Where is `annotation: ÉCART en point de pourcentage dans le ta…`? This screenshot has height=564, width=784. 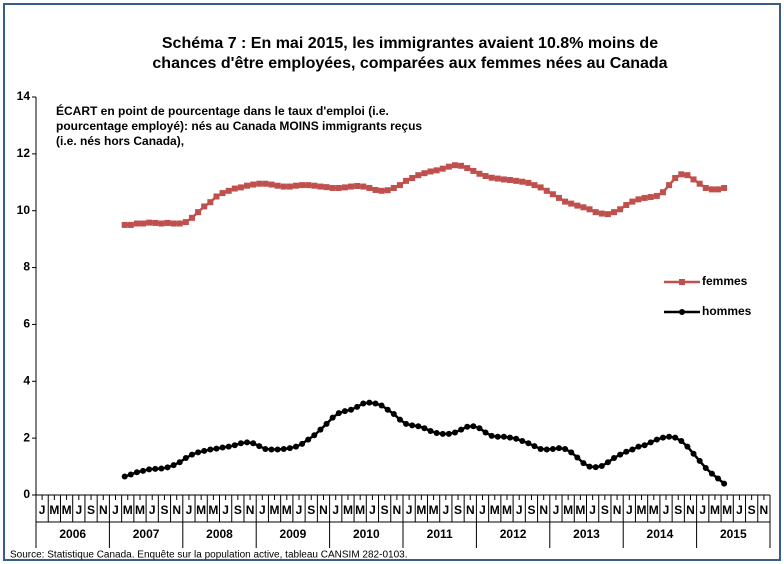 annotation: ÉCART en point de pourcentage dans le ta… is located at coordinates (222, 110).